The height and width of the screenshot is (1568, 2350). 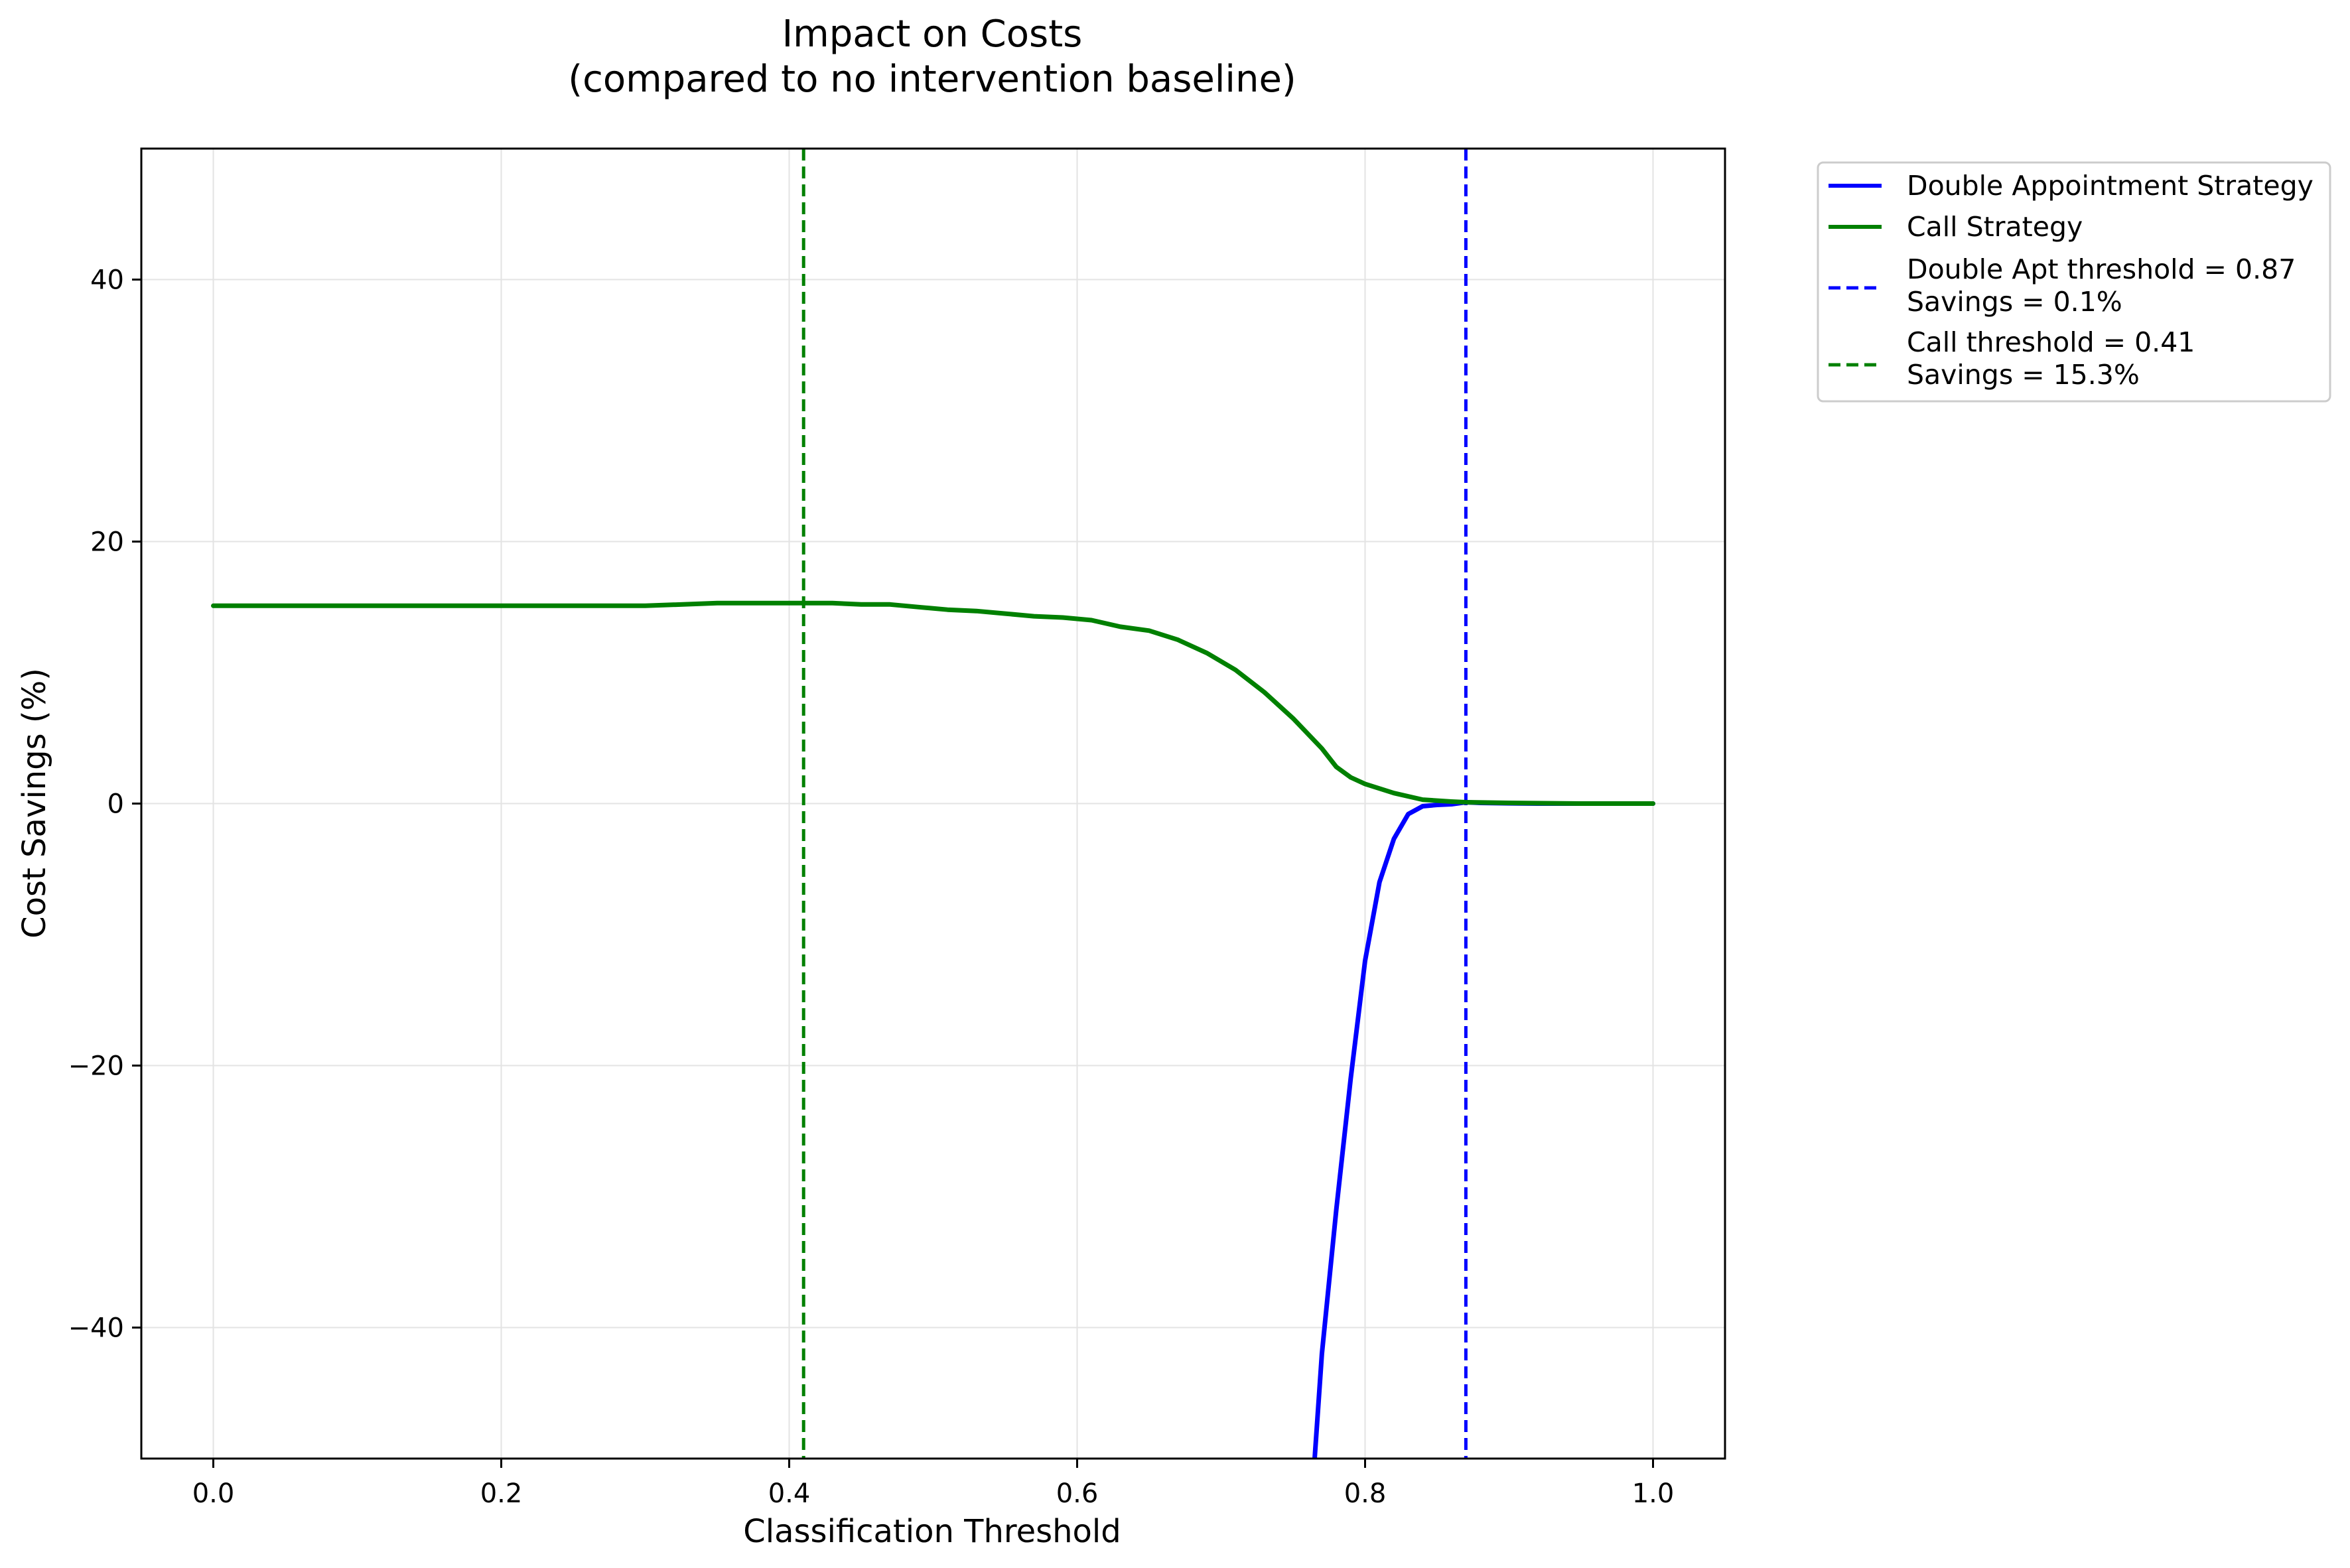 What do you see at coordinates (1995, 227) in the screenshot?
I see `legend-label-call-strategy: Call Strategy` at bounding box center [1995, 227].